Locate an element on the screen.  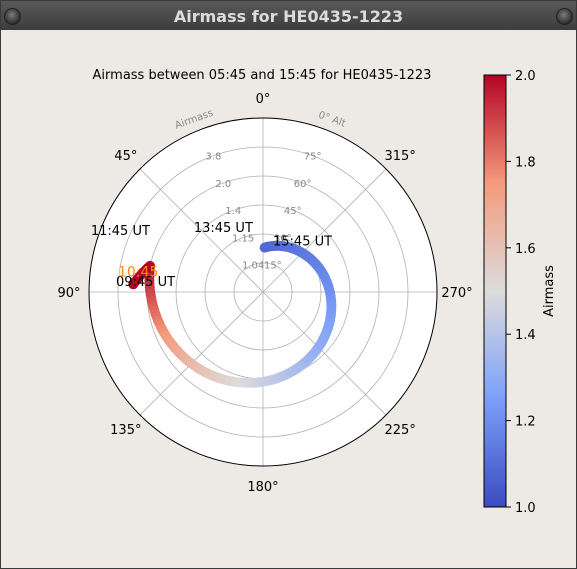
ring-altitude-label: 15° is located at coordinates (273, 266).